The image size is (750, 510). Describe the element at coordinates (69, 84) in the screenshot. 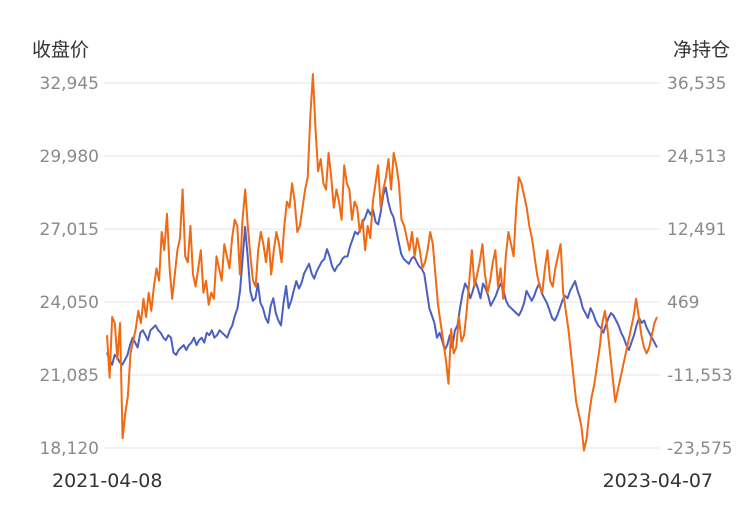

I see `left-tick-label: 32,945` at that location.